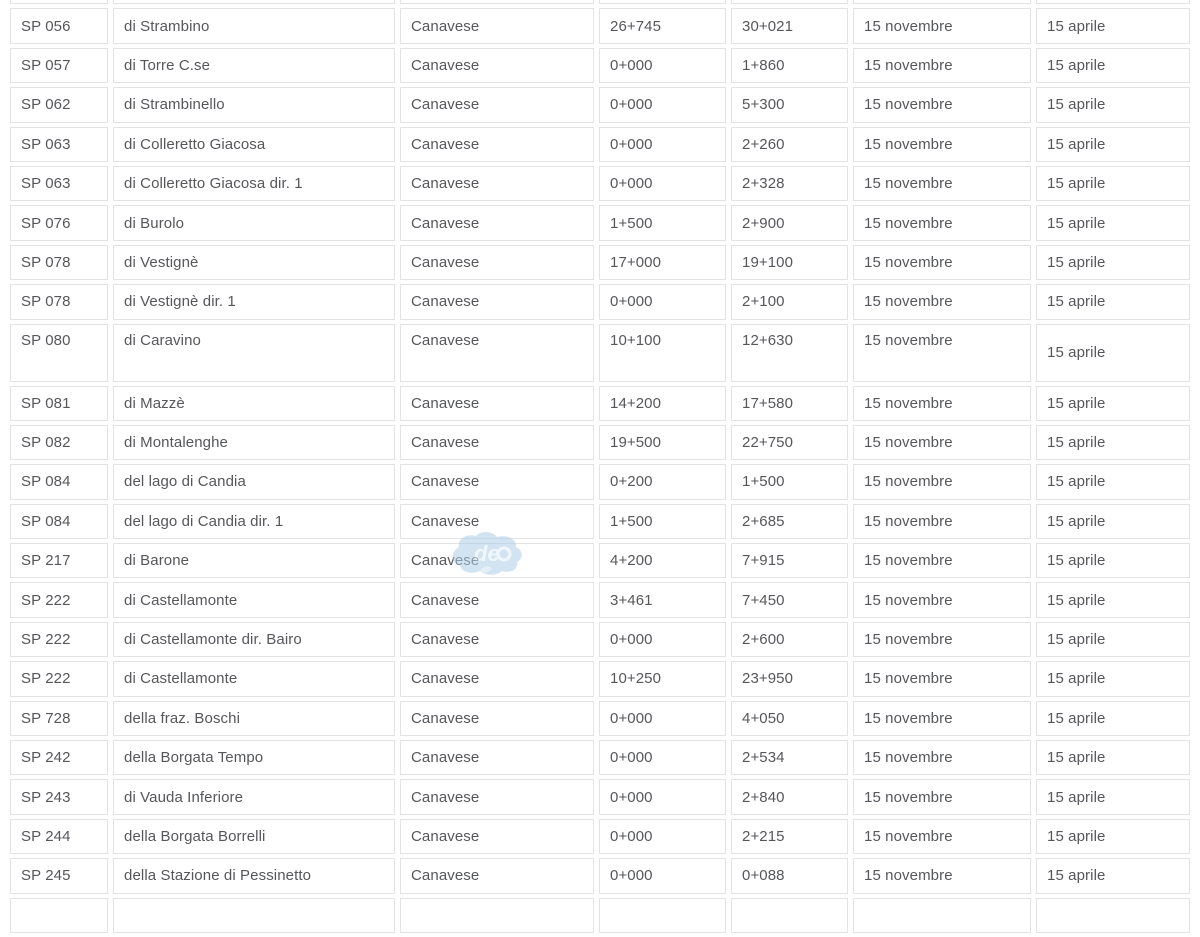 Image resolution: width=1200 pixels, height=937 pixels. What do you see at coordinates (789, 223) in the screenshot?
I see `cell-km-end: 2+900` at bounding box center [789, 223].